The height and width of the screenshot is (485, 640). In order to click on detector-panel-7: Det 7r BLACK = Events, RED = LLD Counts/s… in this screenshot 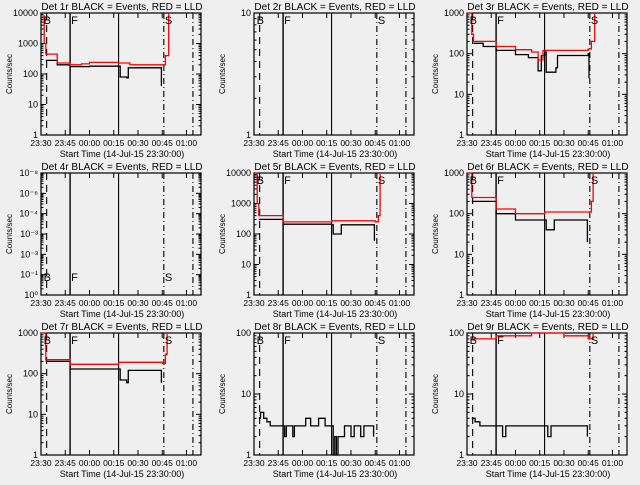, I will do `click(106, 400)`.